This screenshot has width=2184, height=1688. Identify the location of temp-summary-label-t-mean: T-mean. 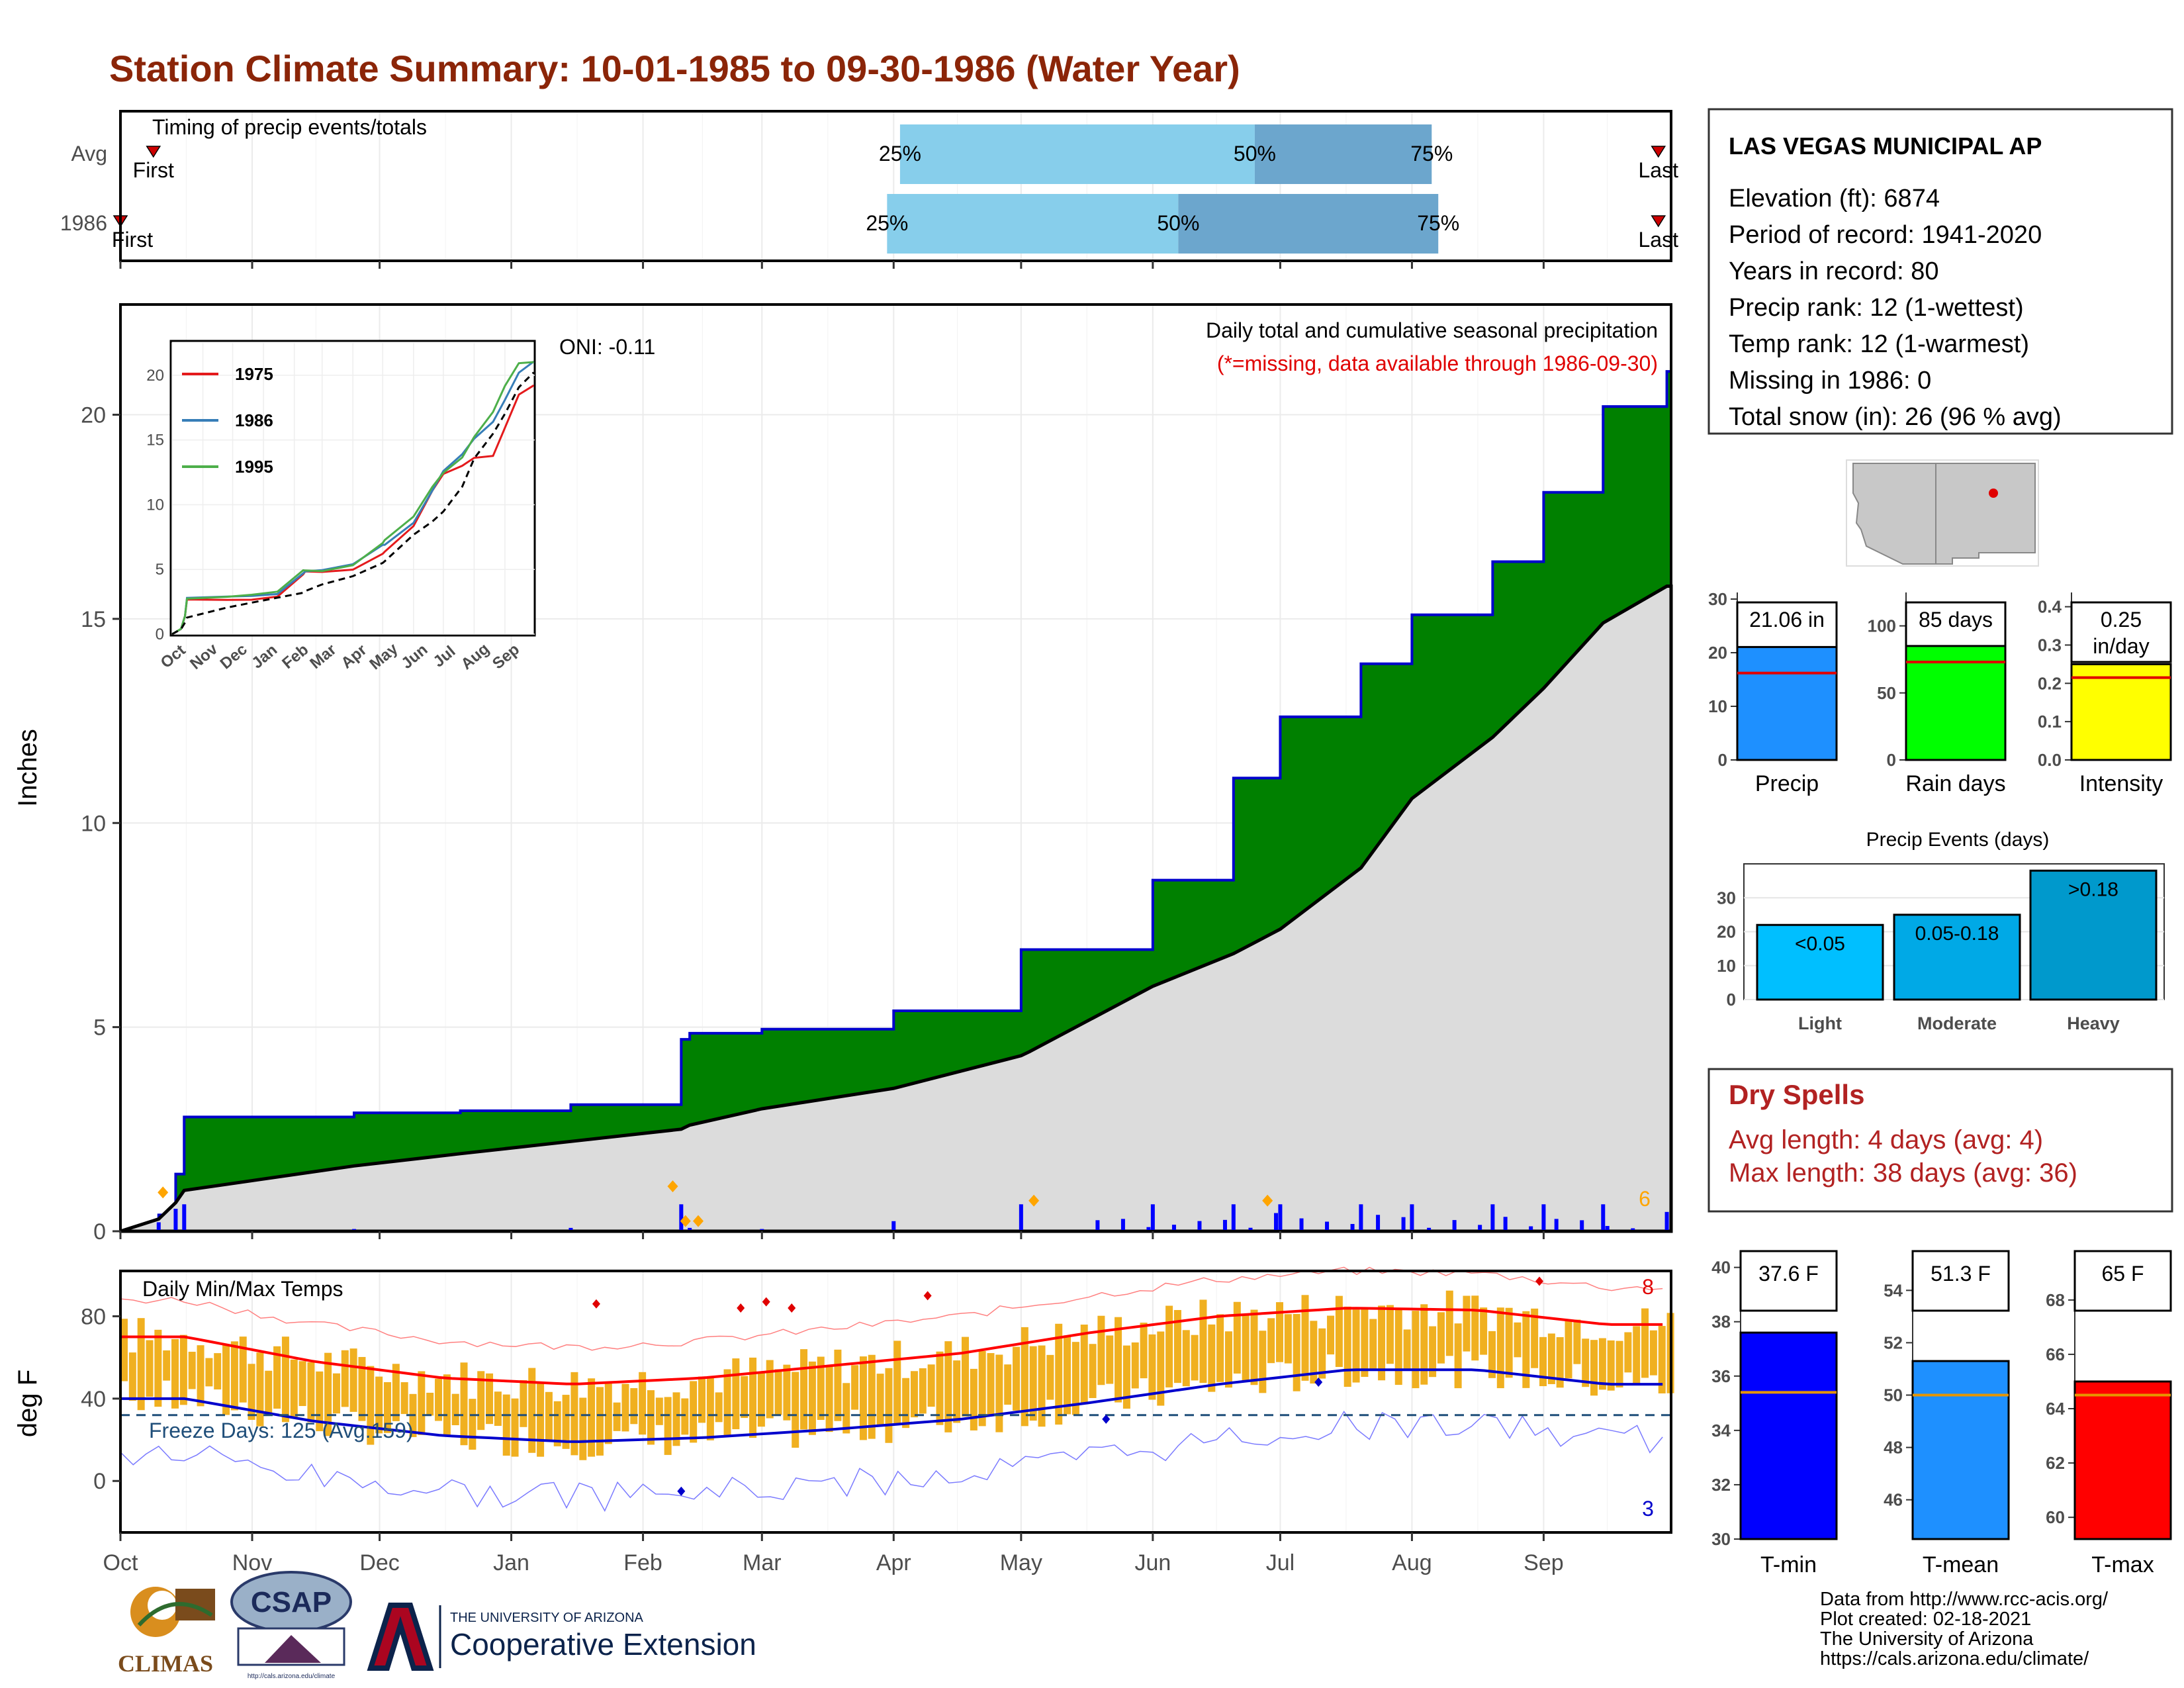
(1961, 1564).